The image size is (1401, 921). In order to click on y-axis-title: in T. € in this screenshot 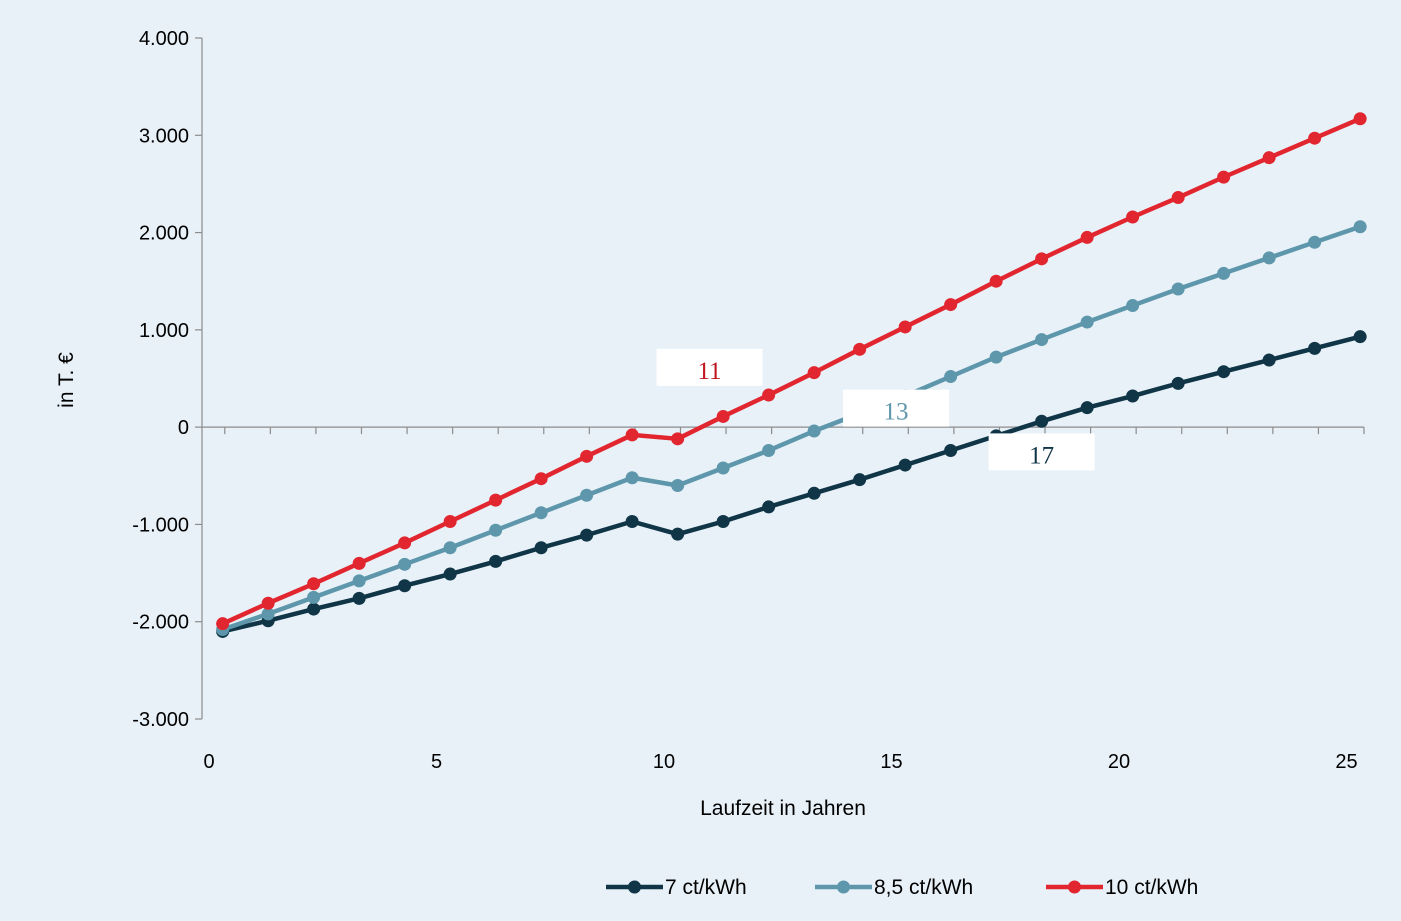, I will do `click(66, 380)`.